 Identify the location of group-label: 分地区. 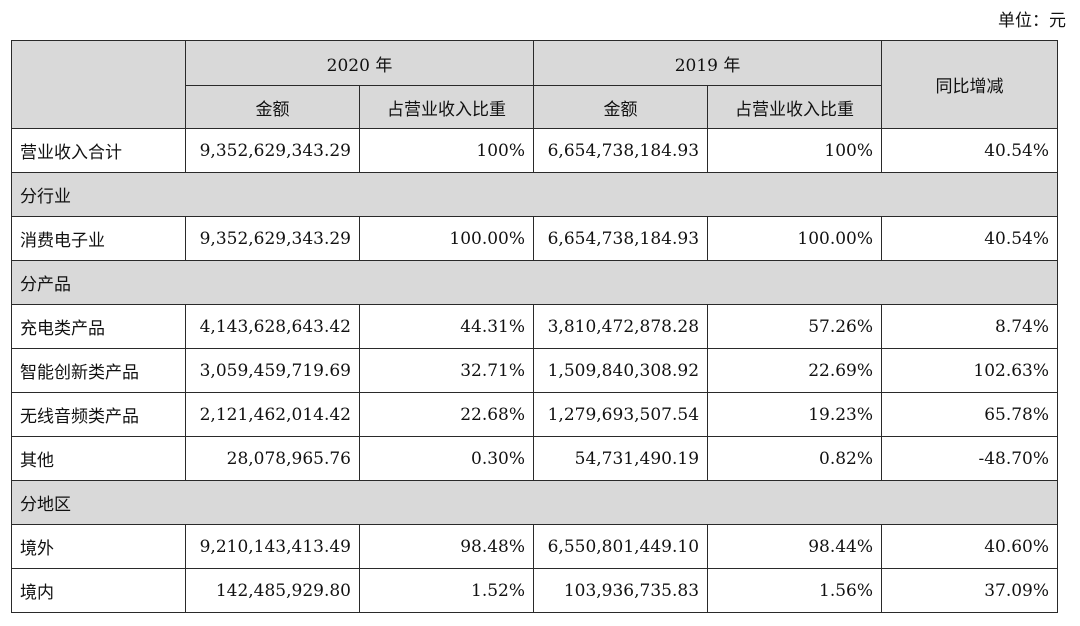
(534, 502).